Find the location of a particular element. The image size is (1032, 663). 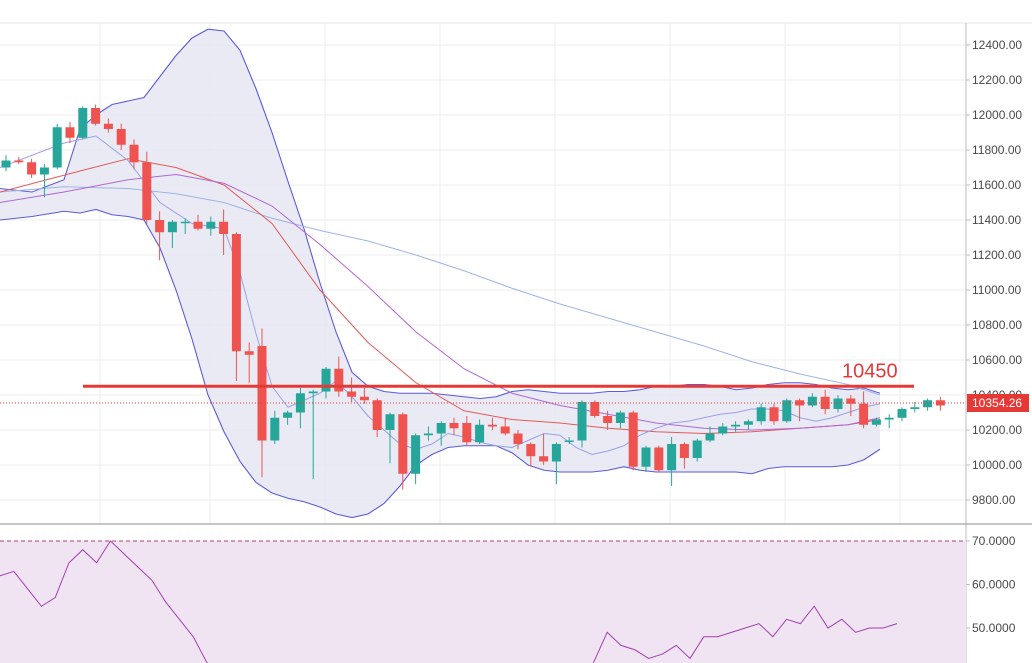

y-tick-label: 12400.00 is located at coordinates (997, 45).